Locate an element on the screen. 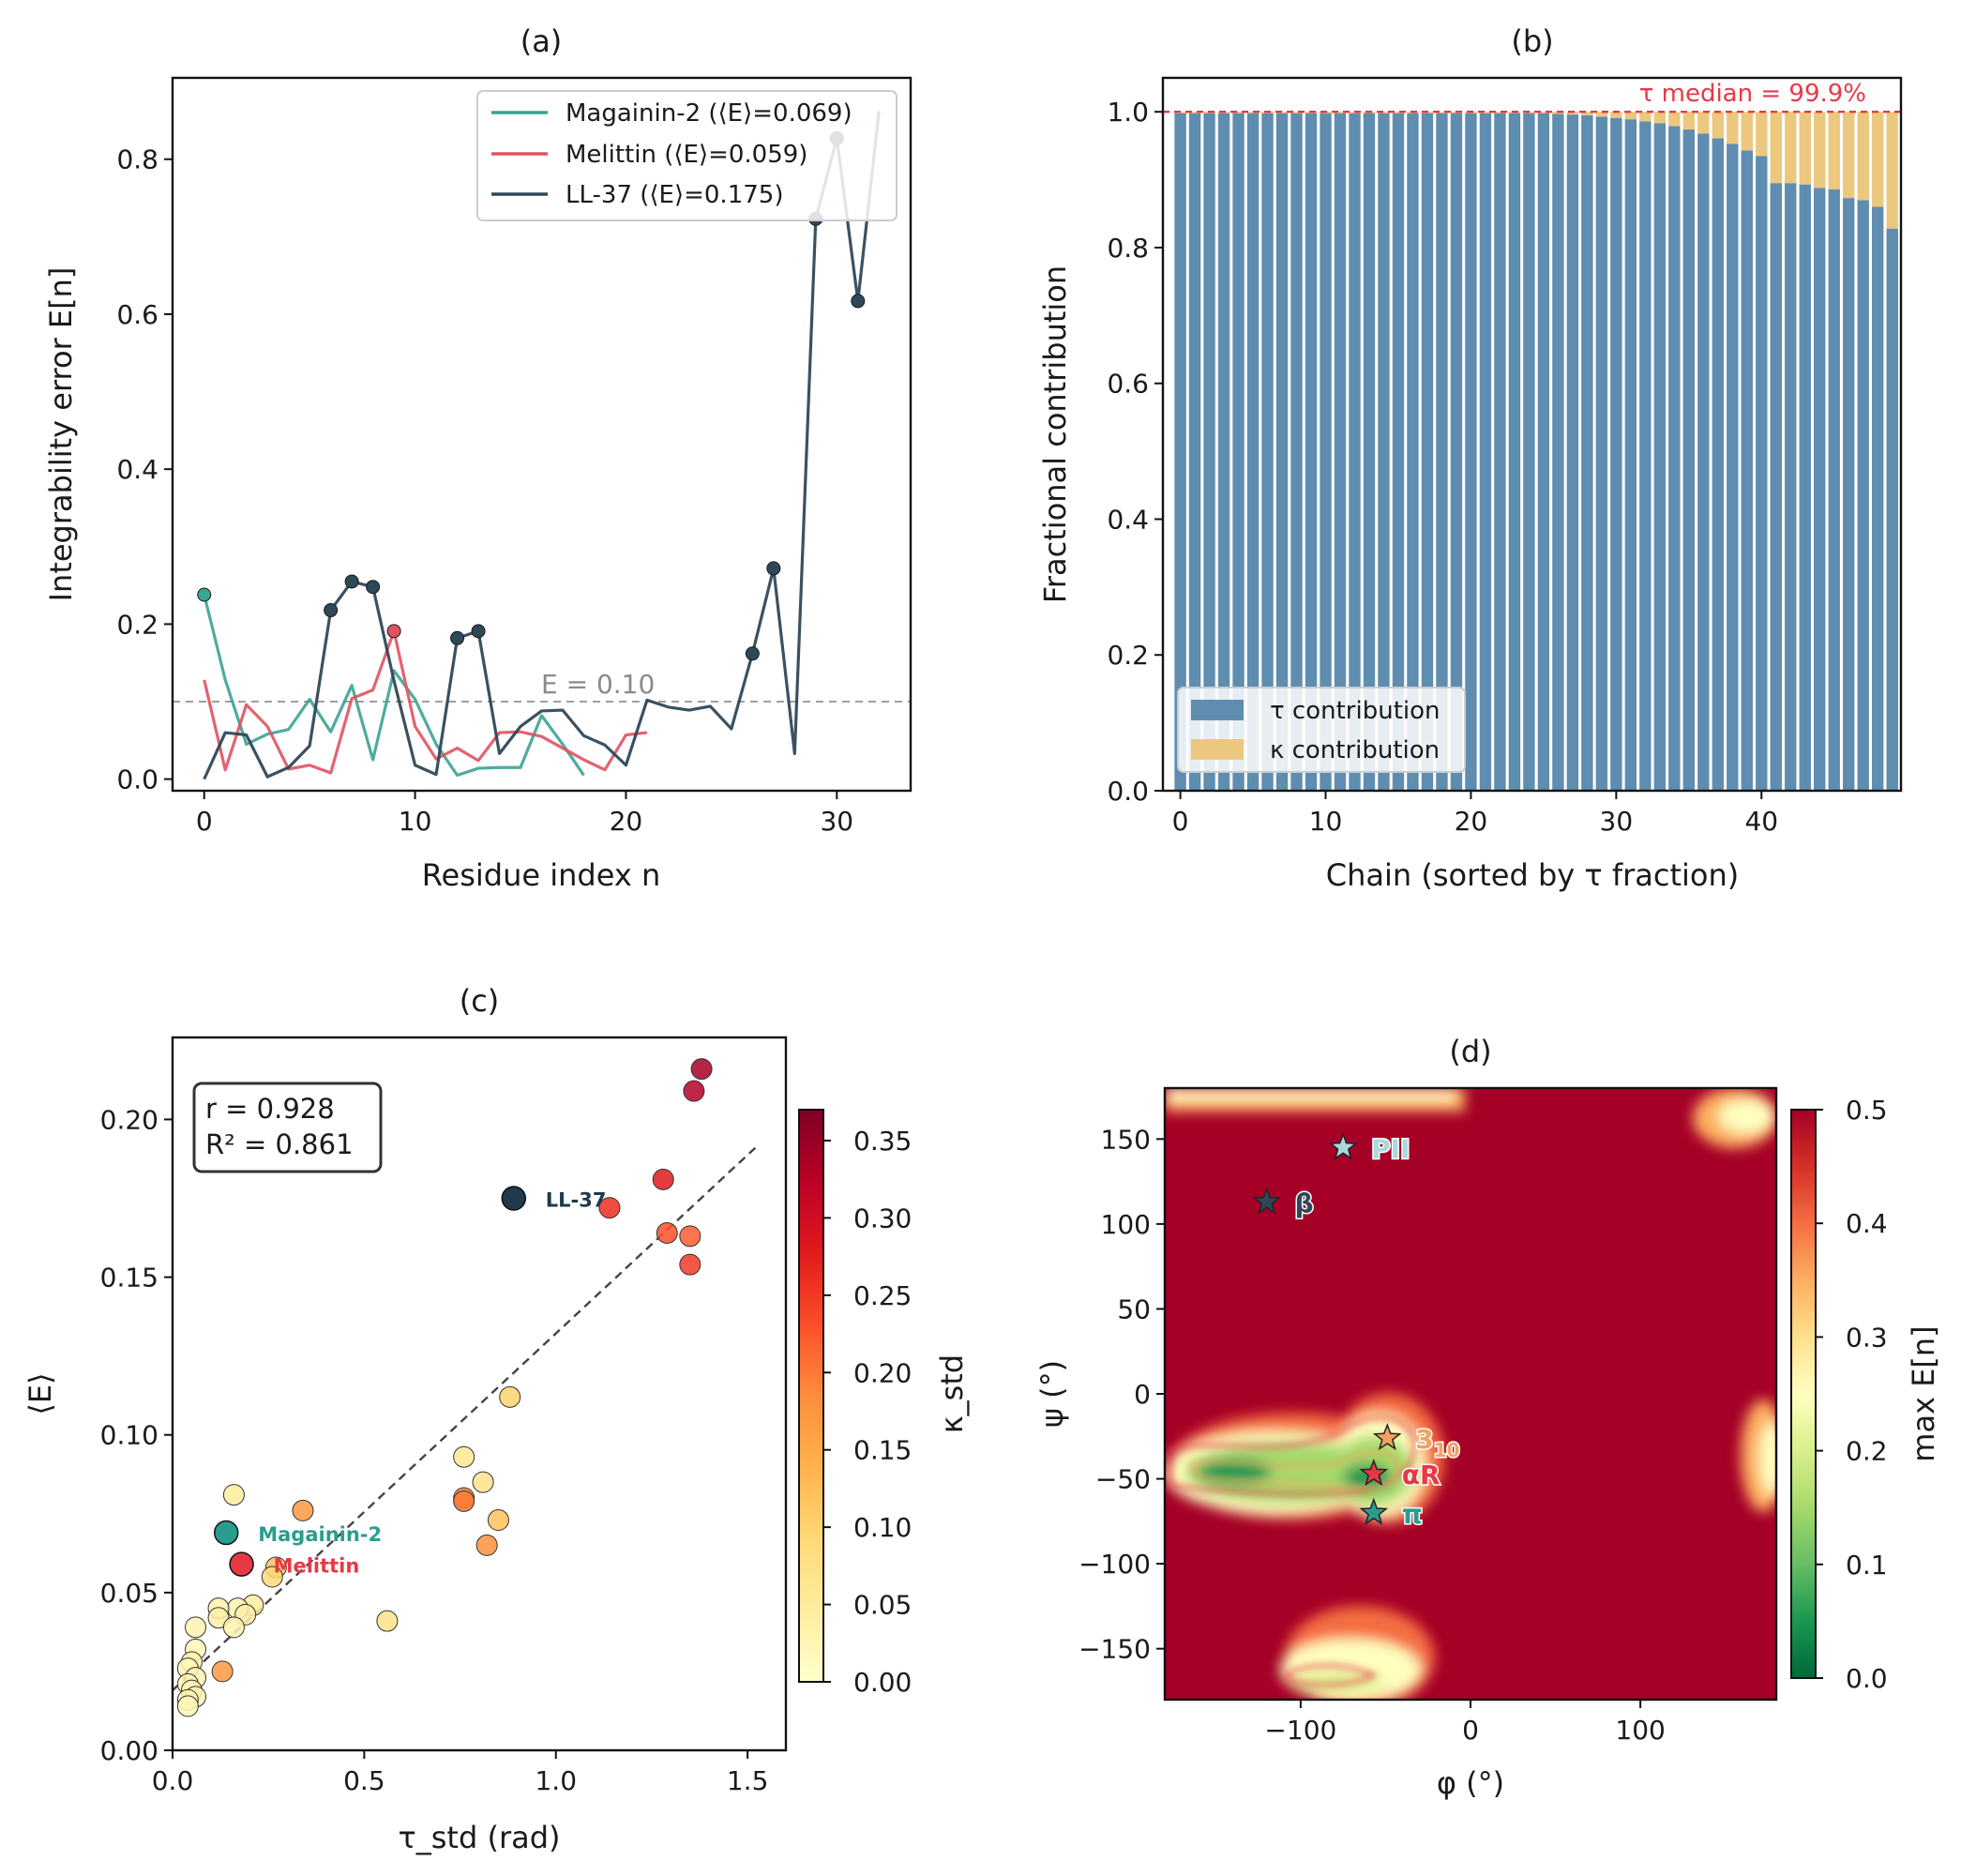  stats-r: r = 0.928 is located at coordinates (270, 1109).